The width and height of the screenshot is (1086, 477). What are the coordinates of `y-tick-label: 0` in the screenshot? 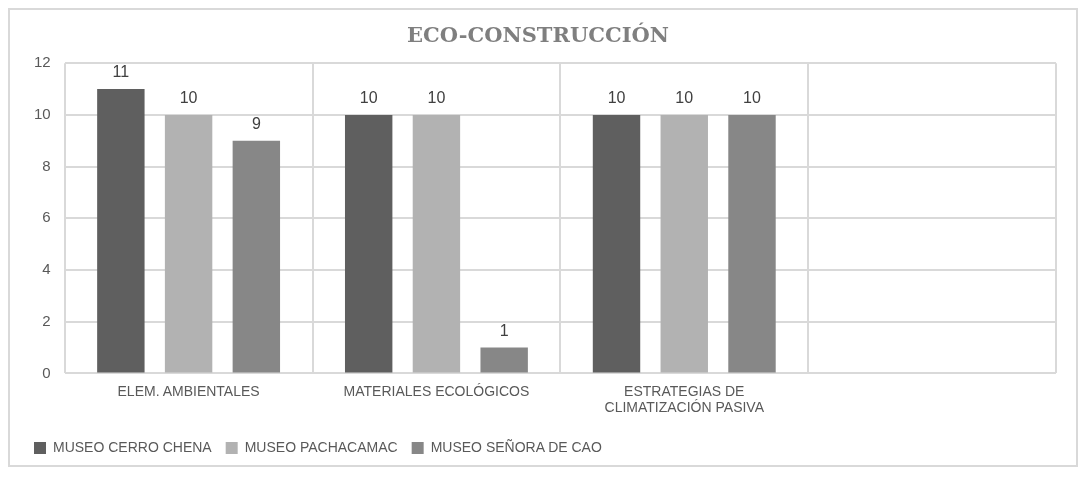 It's located at (46, 372).